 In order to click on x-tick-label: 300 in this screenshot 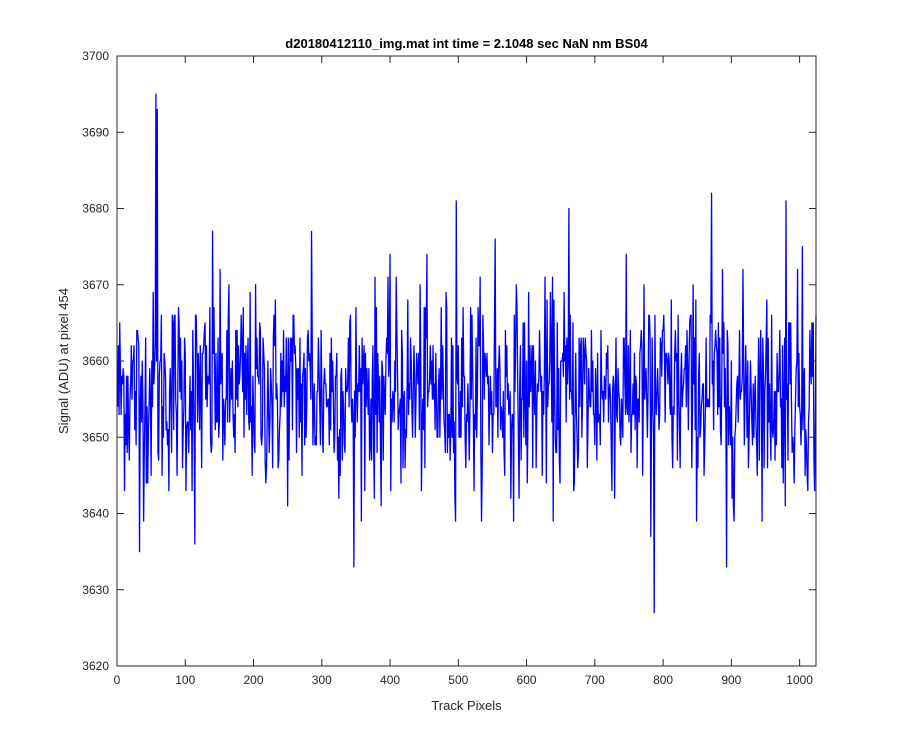, I will do `click(322, 680)`.